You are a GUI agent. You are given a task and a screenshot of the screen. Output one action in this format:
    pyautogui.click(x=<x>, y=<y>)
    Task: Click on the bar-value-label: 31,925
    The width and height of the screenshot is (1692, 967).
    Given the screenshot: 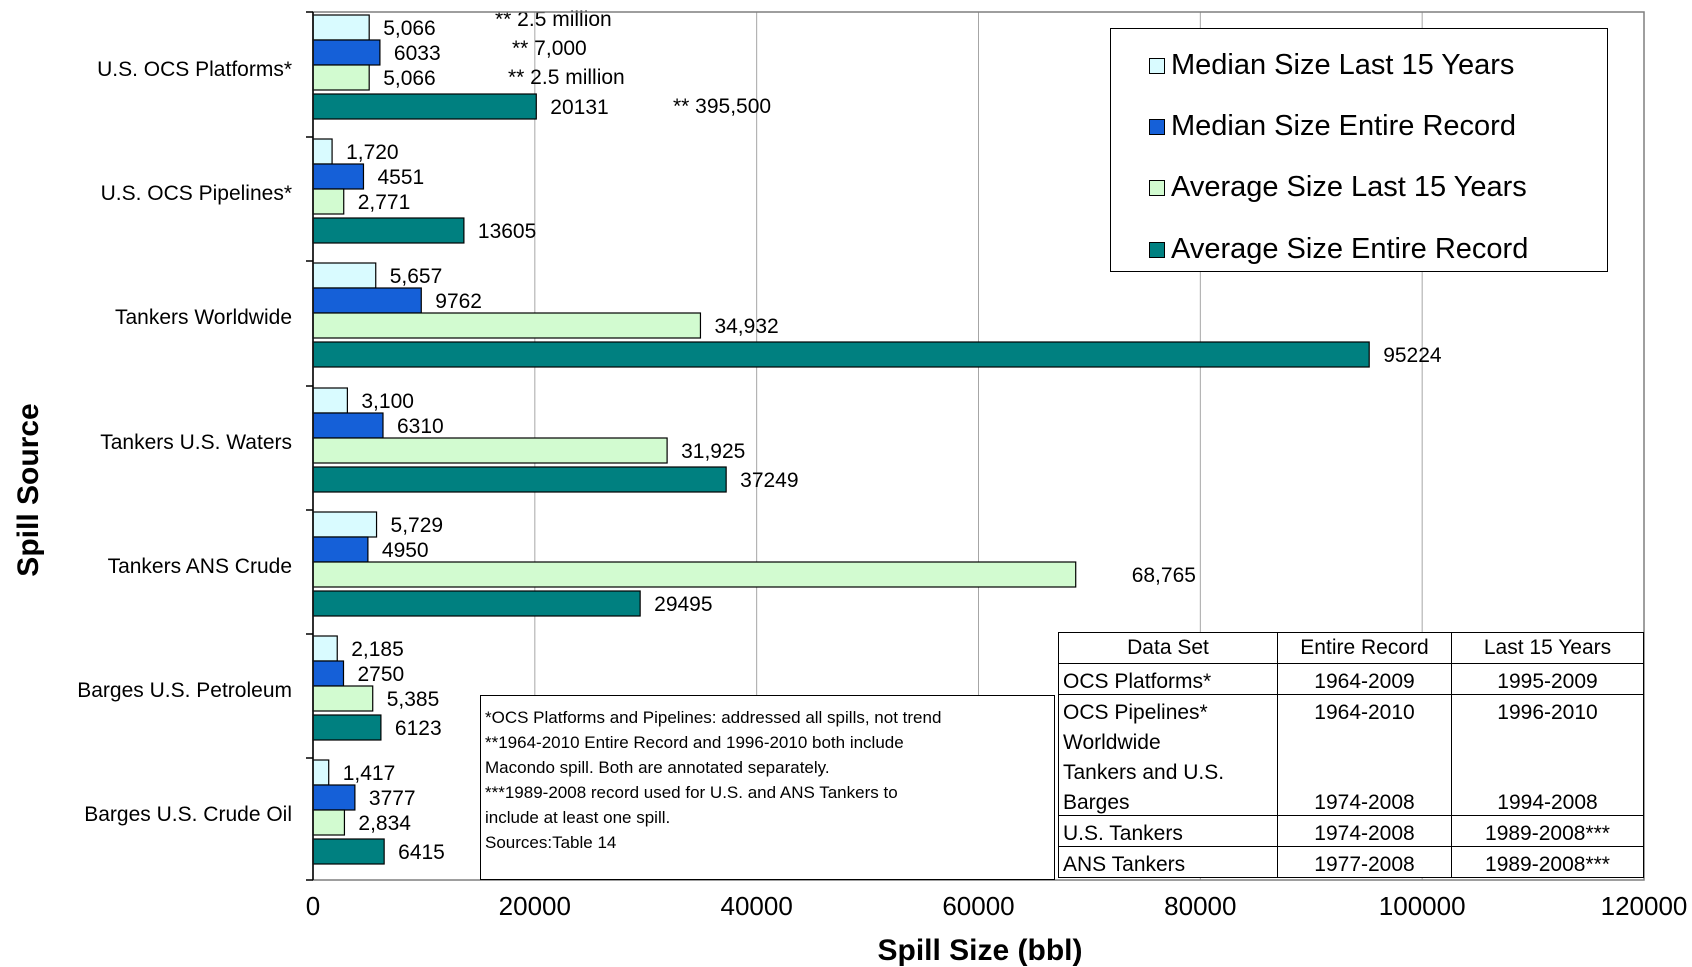 What is the action you would take?
    pyautogui.click(x=713, y=451)
    